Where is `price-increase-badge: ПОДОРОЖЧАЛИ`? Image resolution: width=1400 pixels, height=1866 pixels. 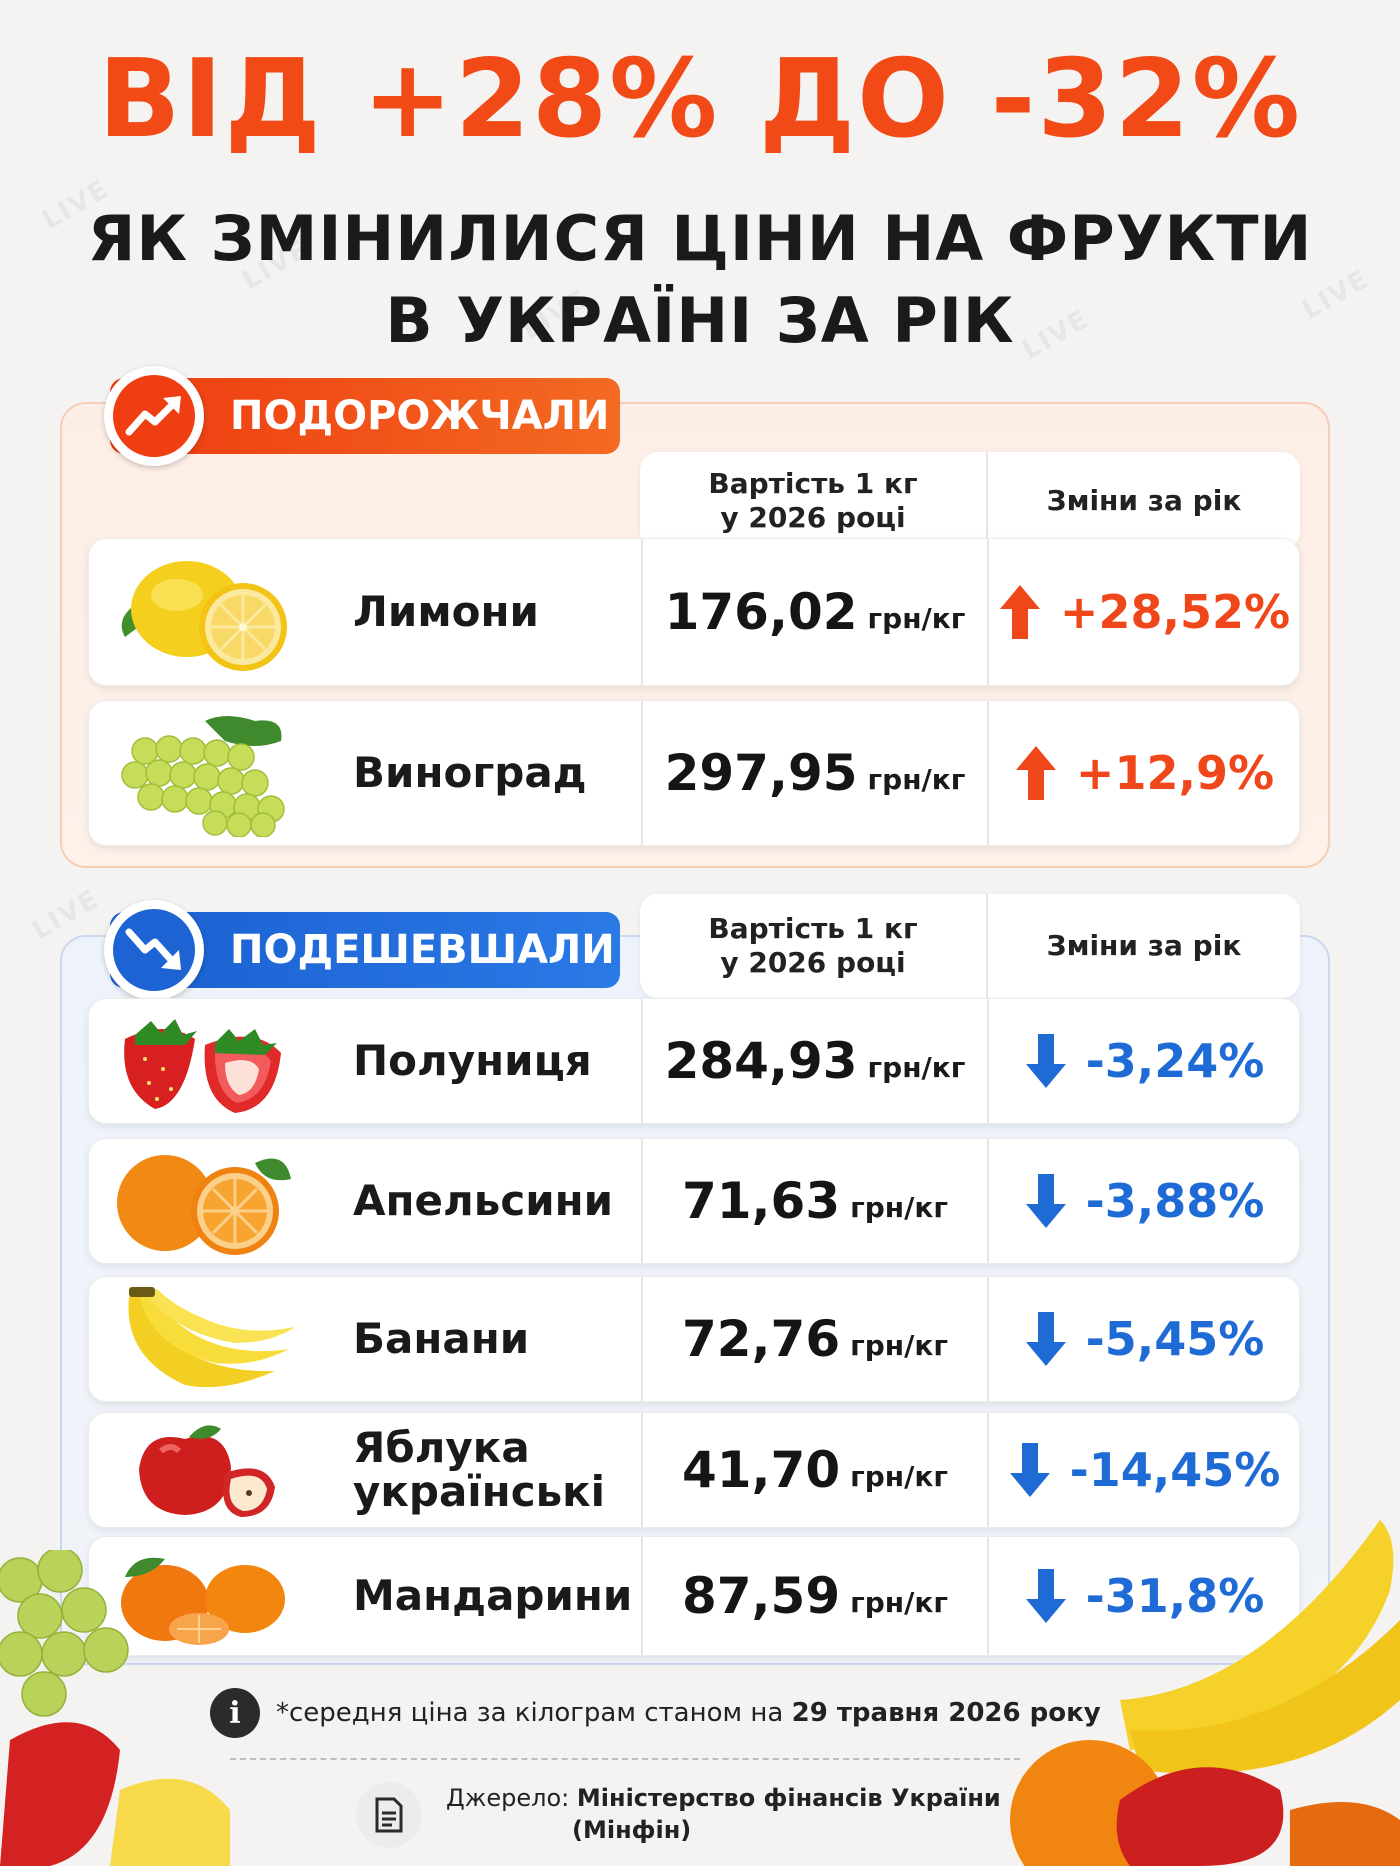
price-increase-badge: ПОДОРОЖЧАЛИ is located at coordinates (362, 416).